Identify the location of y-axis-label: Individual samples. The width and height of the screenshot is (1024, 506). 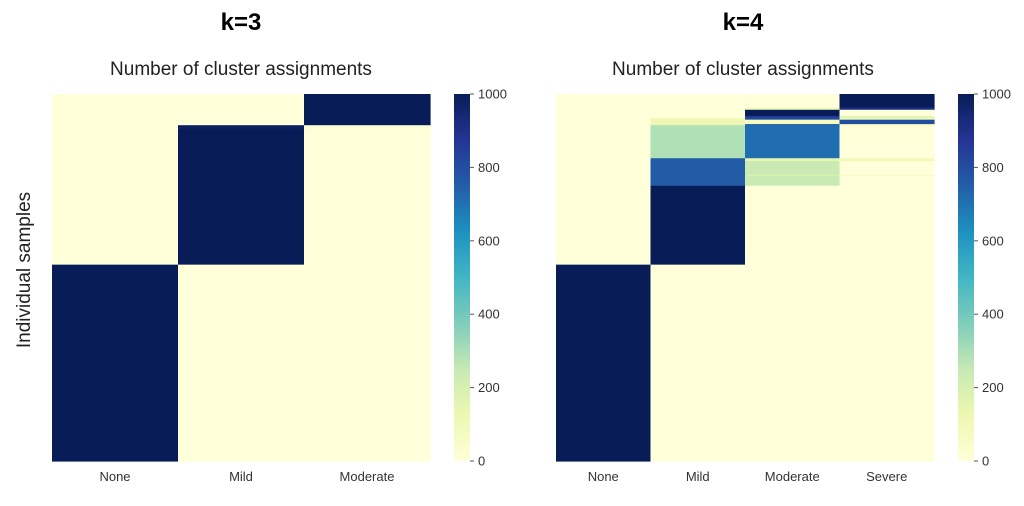
(24, 270).